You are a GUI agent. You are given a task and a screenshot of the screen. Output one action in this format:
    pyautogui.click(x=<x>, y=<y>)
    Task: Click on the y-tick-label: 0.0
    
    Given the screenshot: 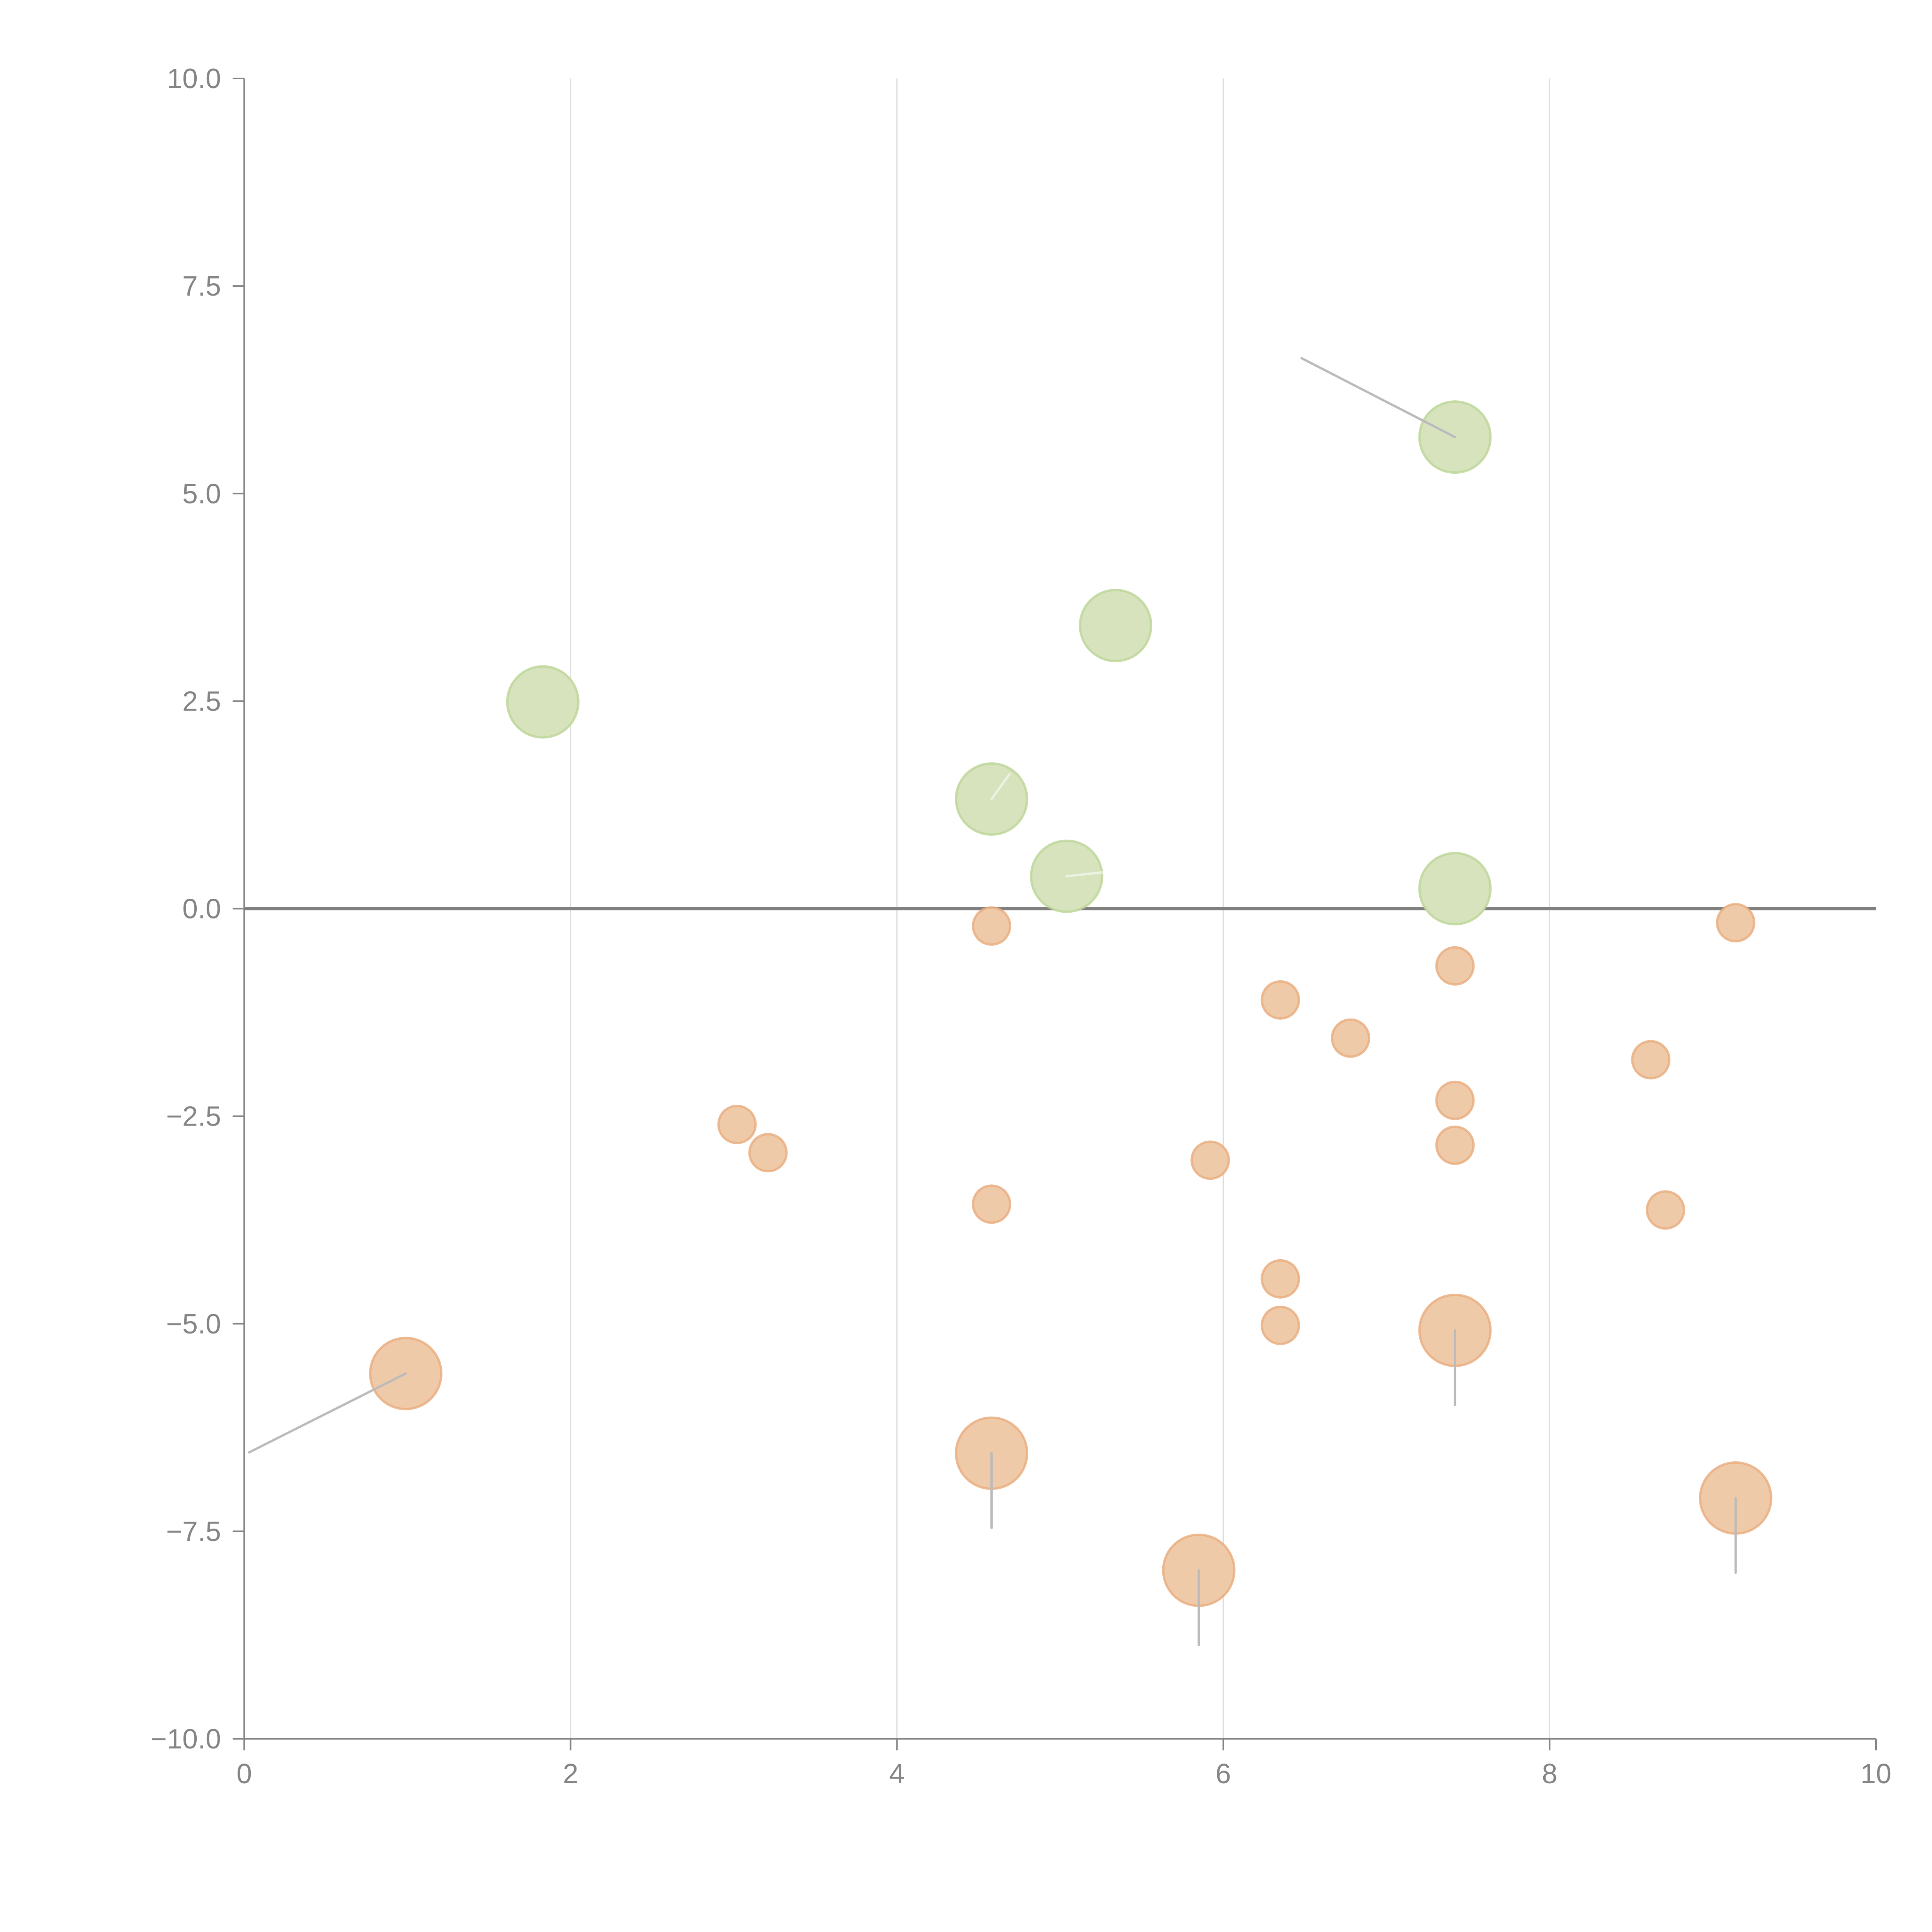 What is the action you would take?
    pyautogui.click(x=202, y=910)
    